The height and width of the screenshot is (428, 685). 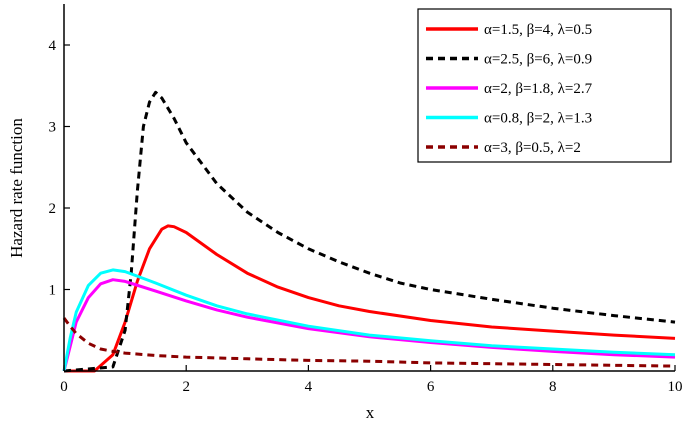 I want to click on y-axis-title: Hazard rate function, so click(x=16, y=188).